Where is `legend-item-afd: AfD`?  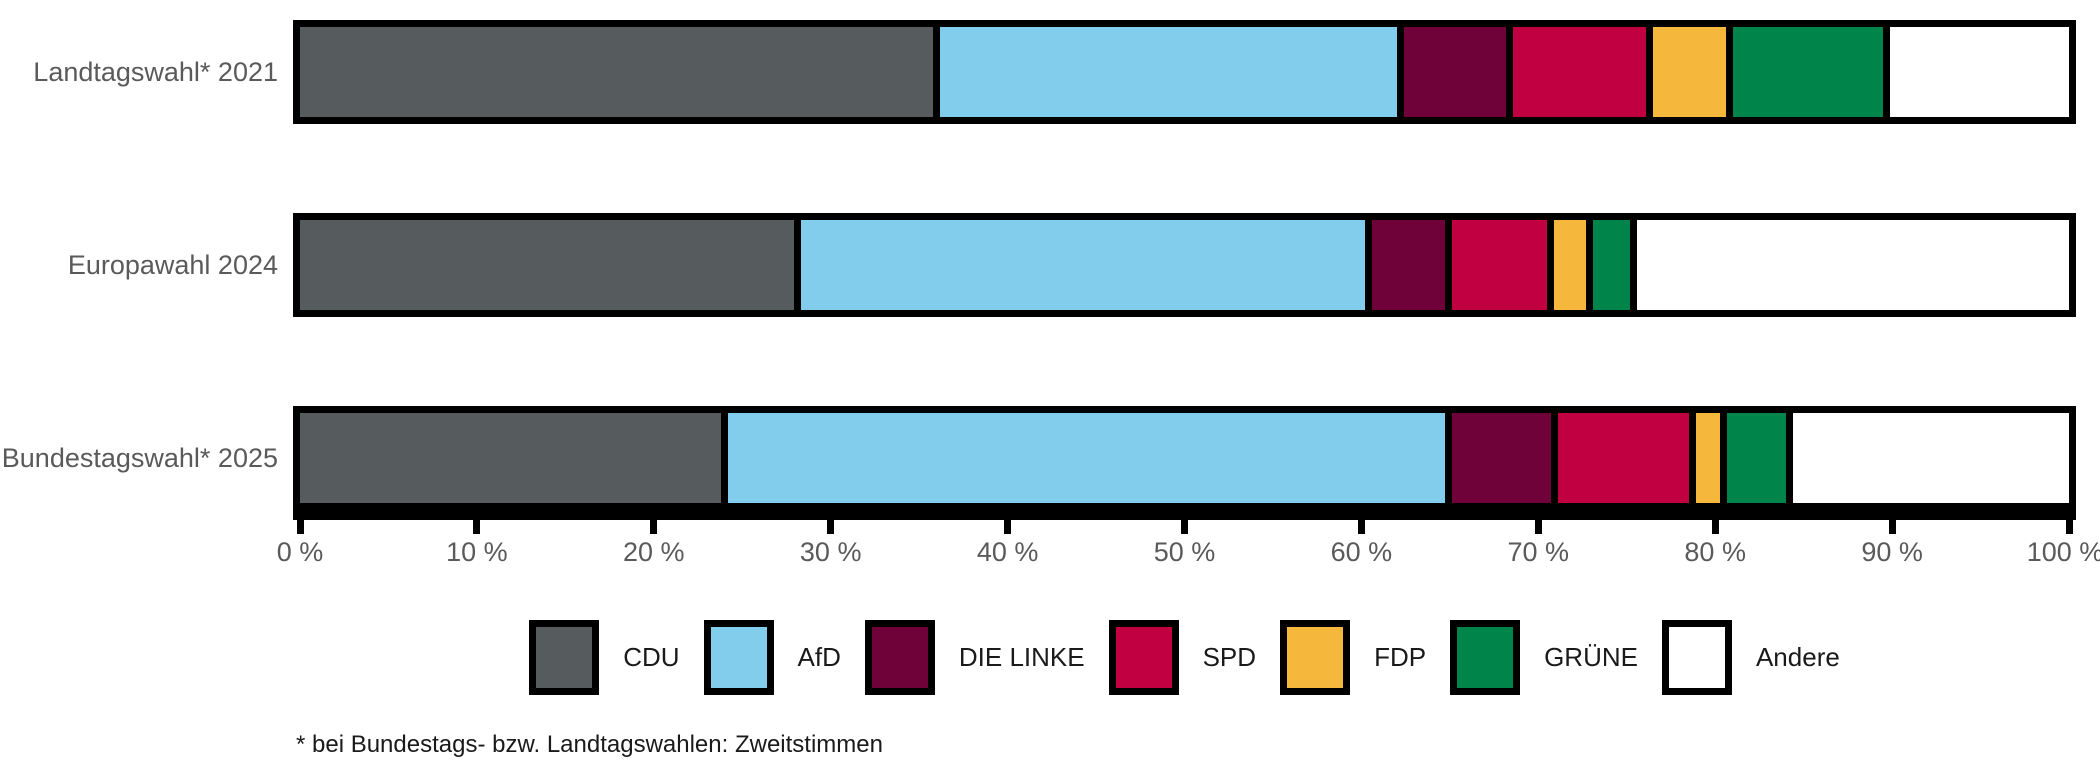
legend-item-afd: AfD is located at coordinates (772, 657).